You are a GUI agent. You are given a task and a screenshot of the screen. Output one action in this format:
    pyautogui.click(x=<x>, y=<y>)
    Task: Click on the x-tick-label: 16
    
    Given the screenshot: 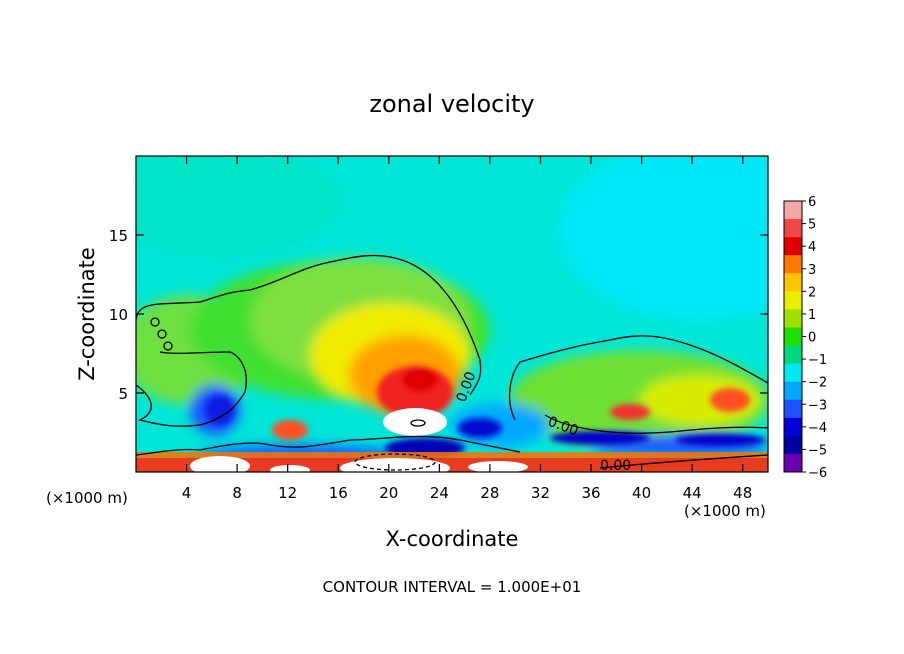 What is the action you would take?
    pyautogui.click(x=338, y=493)
    